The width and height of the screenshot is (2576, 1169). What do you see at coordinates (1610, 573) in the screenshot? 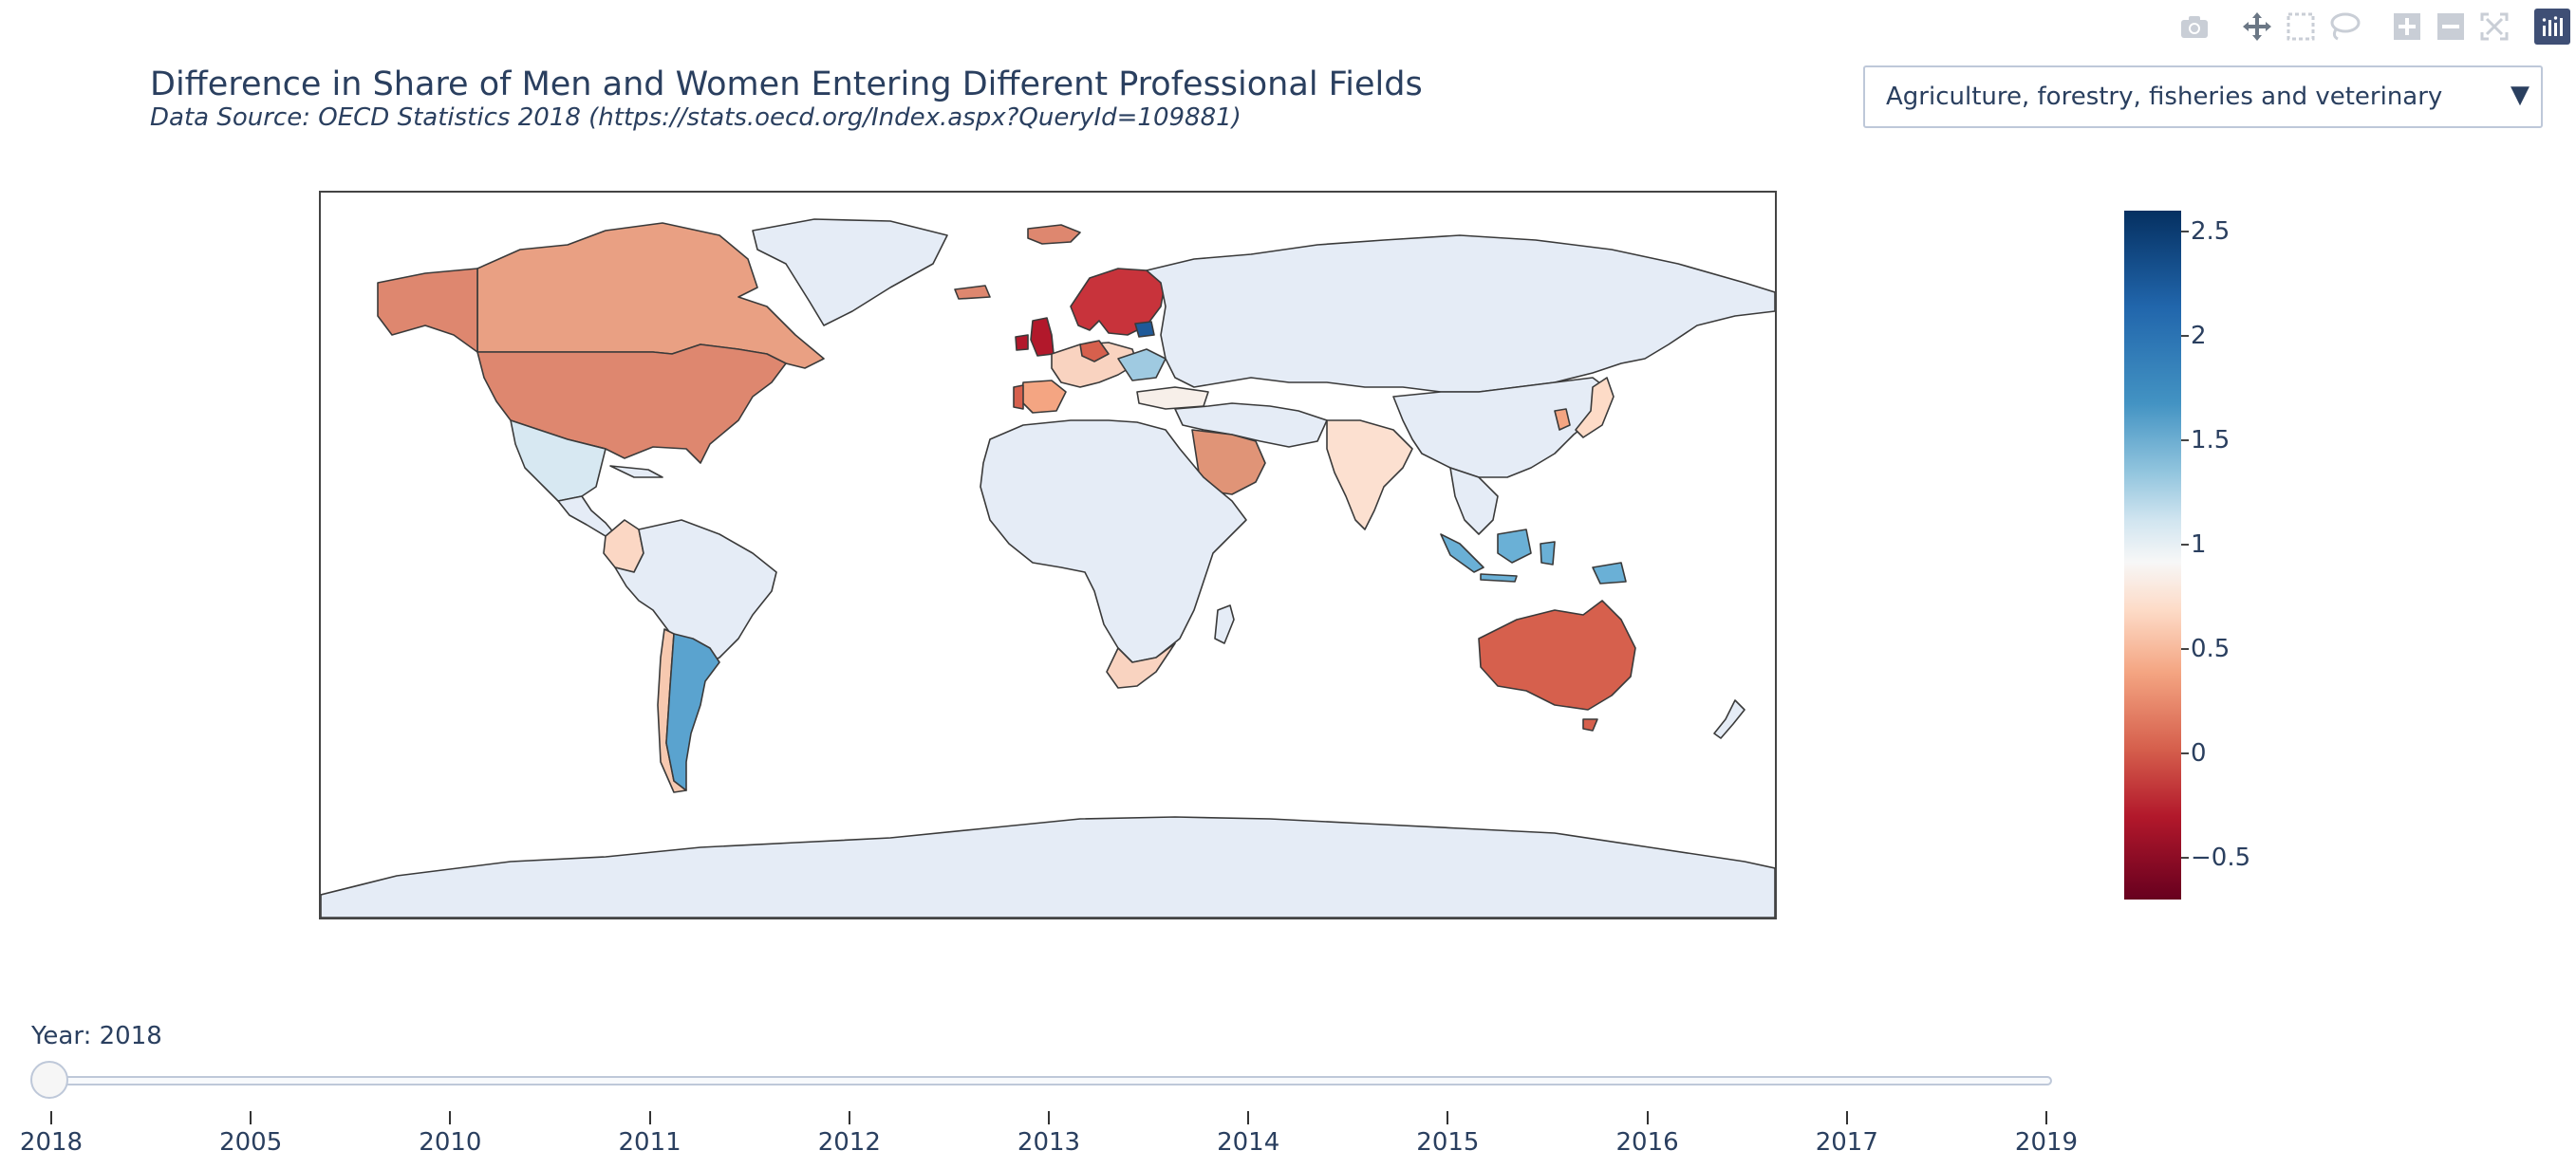
I see `country-new-guinea` at bounding box center [1610, 573].